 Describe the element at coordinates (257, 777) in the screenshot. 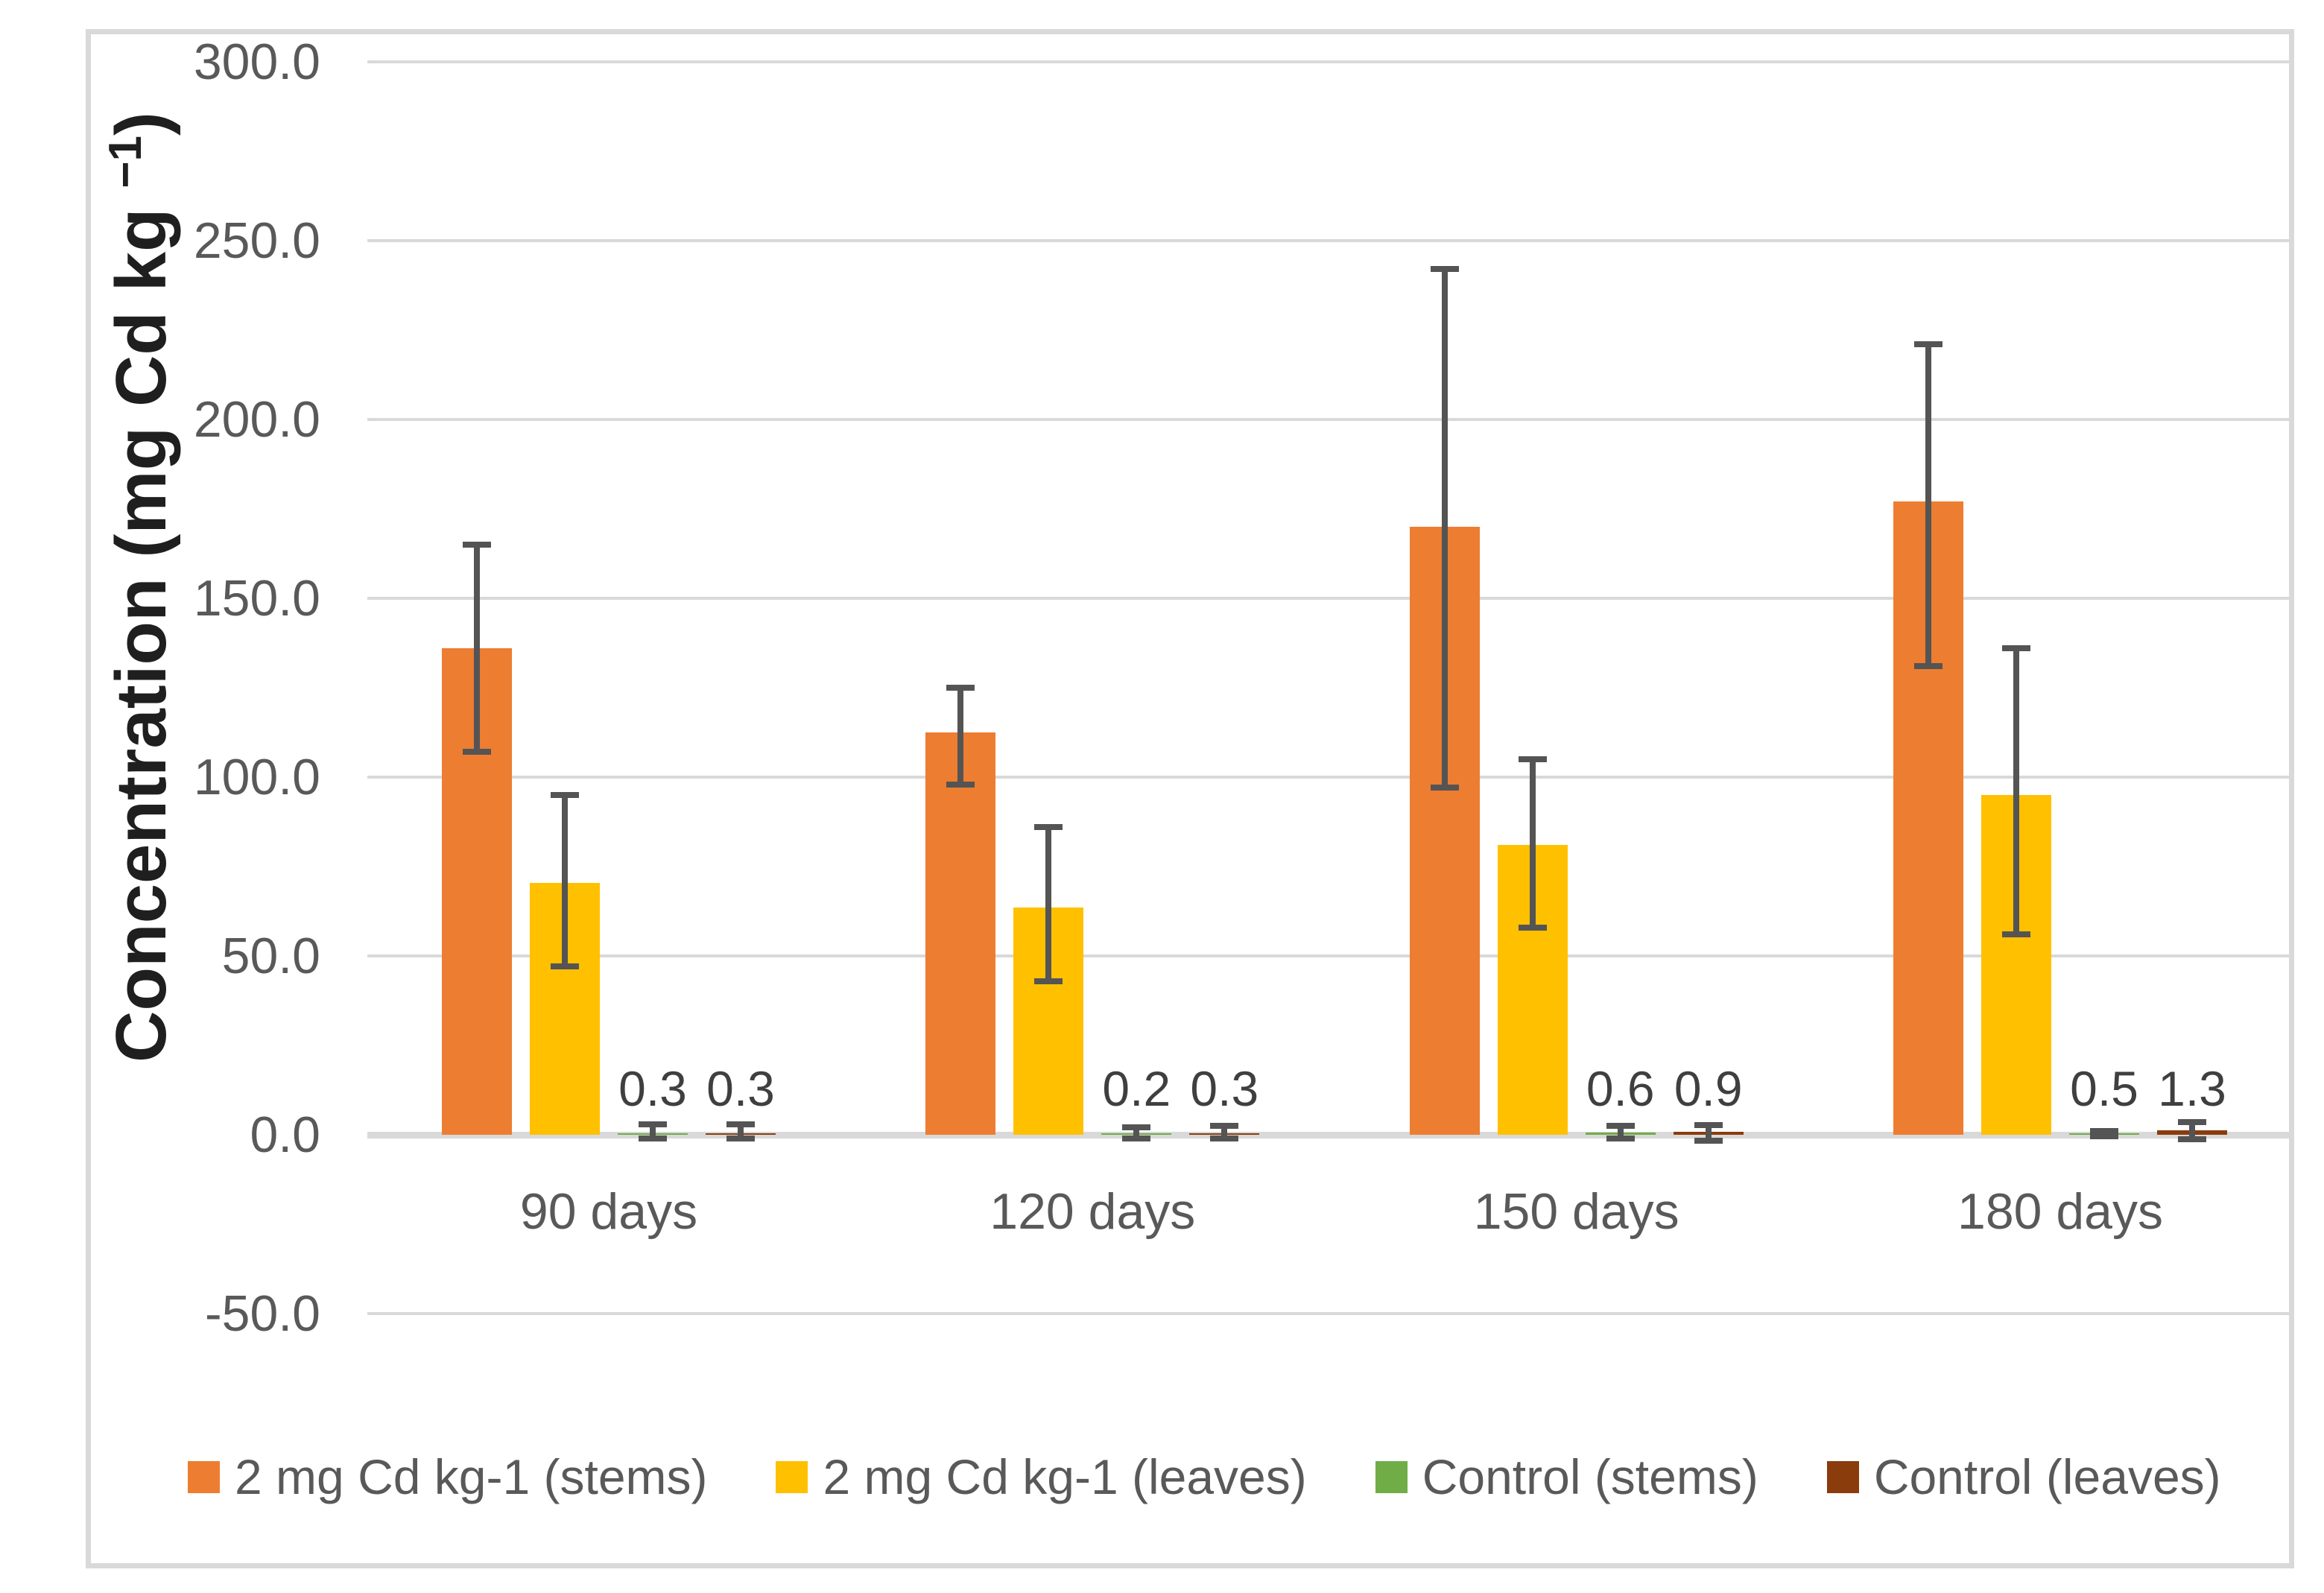

I see `y-tick-label: 100.0` at that location.